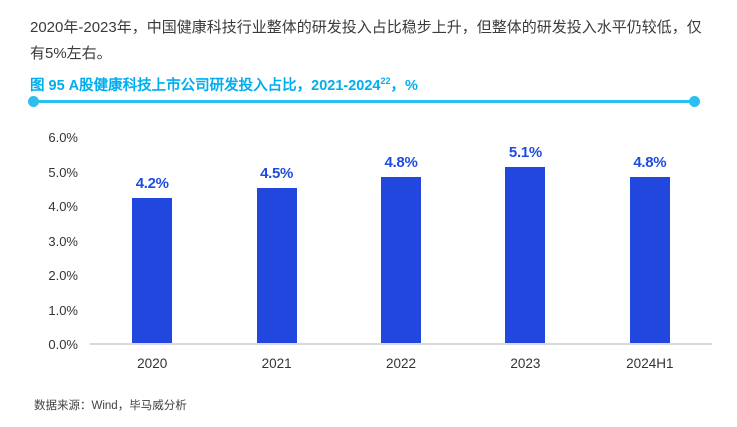  What do you see at coordinates (63, 172) in the screenshot?
I see `y-tick-label: 5.0%` at bounding box center [63, 172].